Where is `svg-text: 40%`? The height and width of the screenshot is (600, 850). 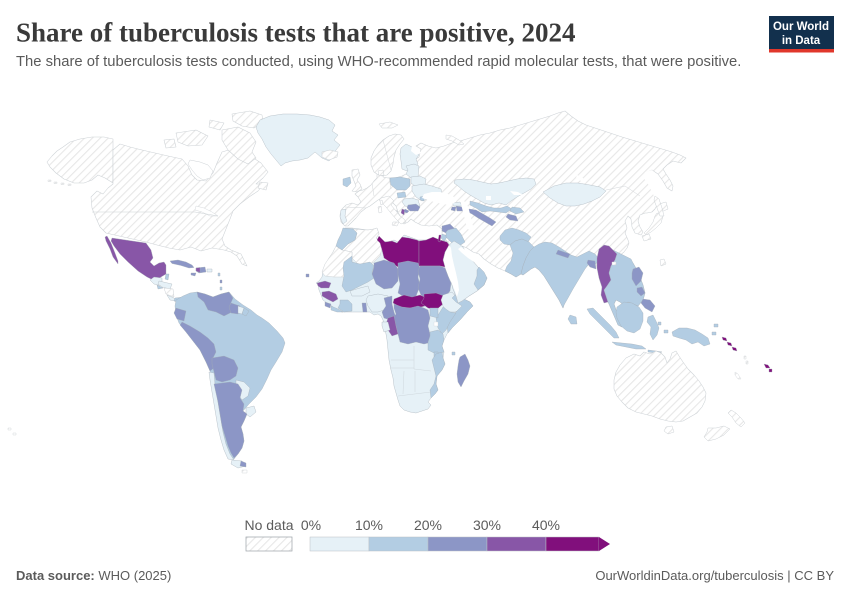 svg-text: 40% is located at coordinates (546, 525).